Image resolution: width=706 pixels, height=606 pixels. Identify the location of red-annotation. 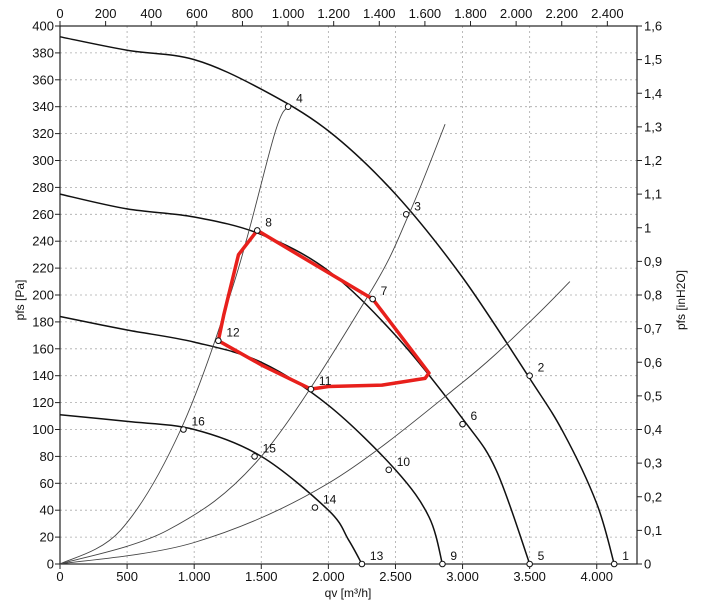
(323, 309).